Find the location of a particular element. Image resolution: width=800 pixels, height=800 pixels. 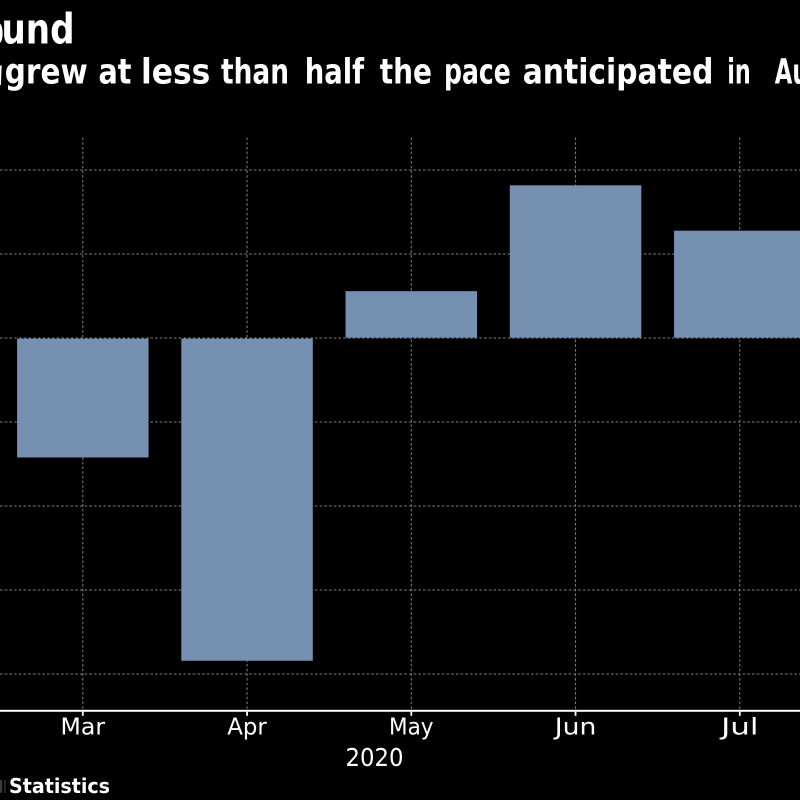

chart-subtitle-word-3: than is located at coordinates (255, 73).